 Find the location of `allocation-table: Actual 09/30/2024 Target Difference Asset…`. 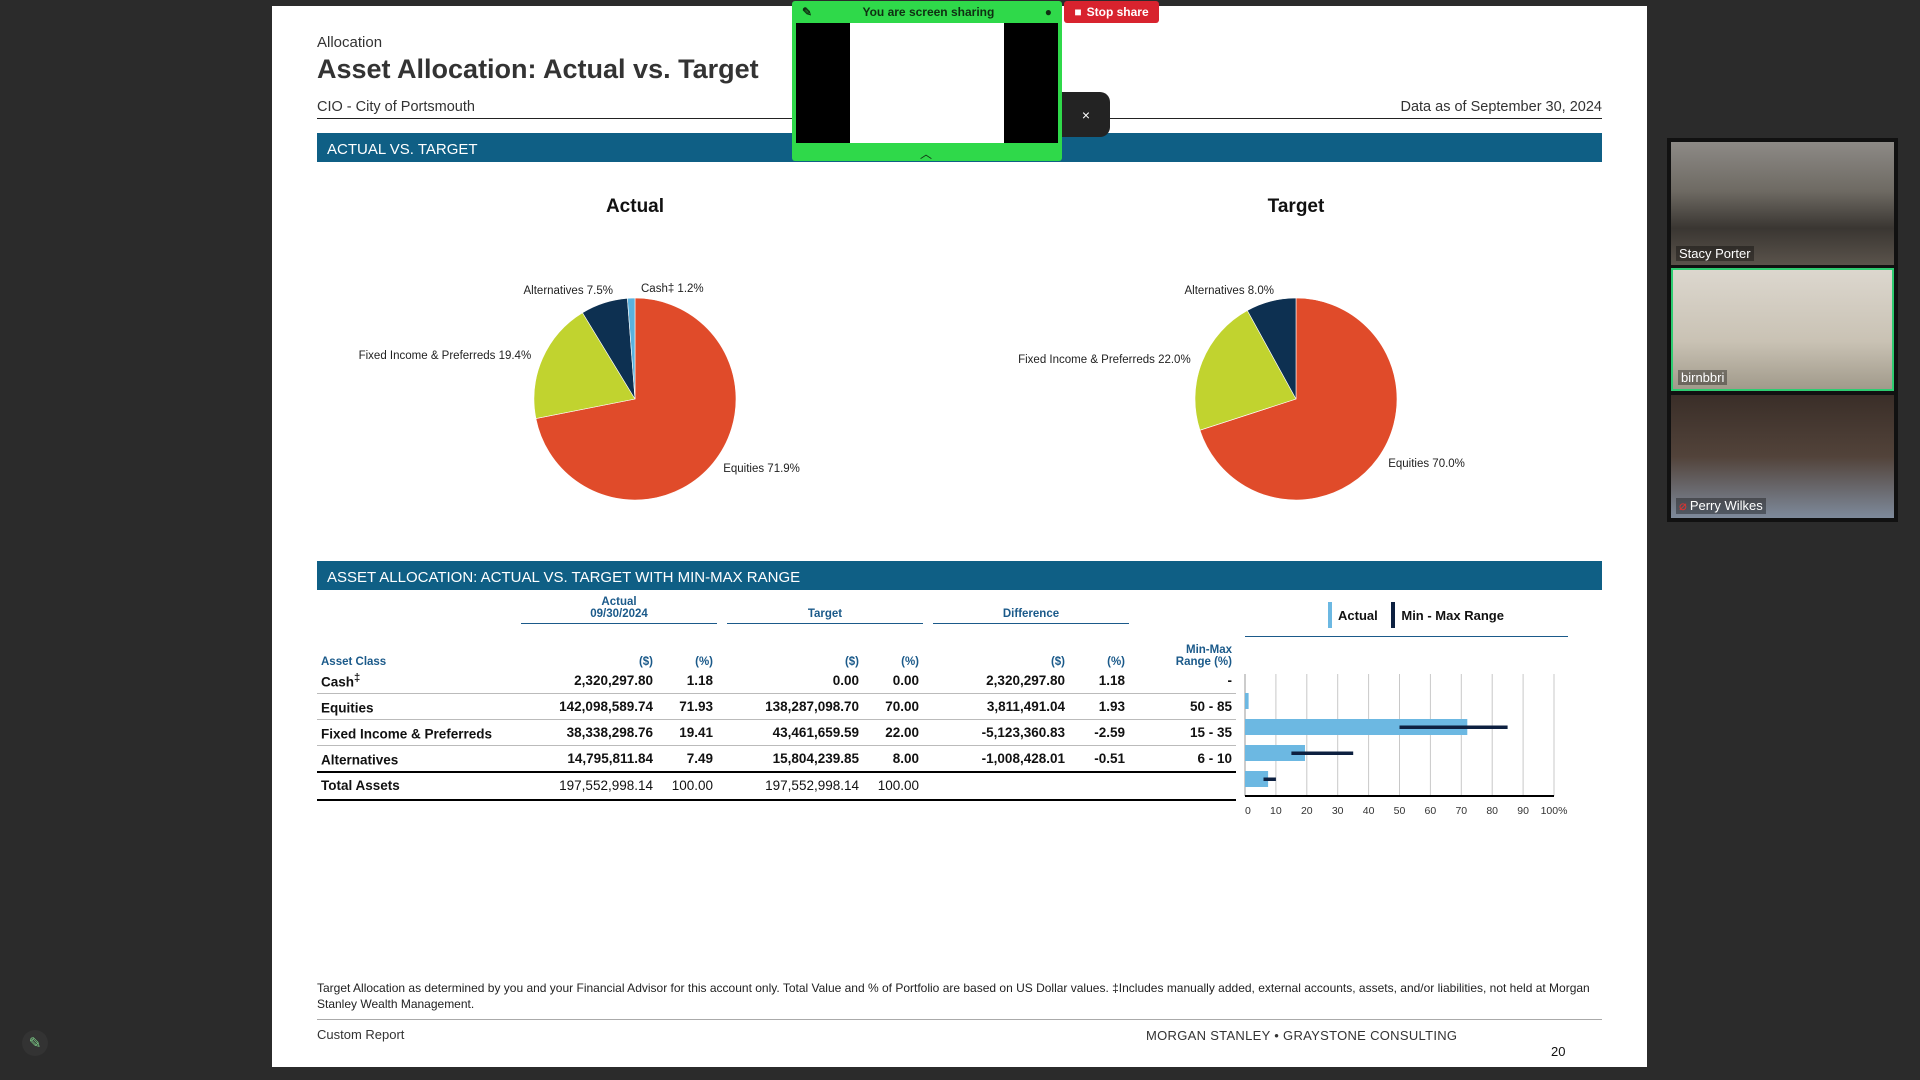

allocation-table: Actual 09/30/2024 Target Difference Asset… is located at coordinates (776, 698).